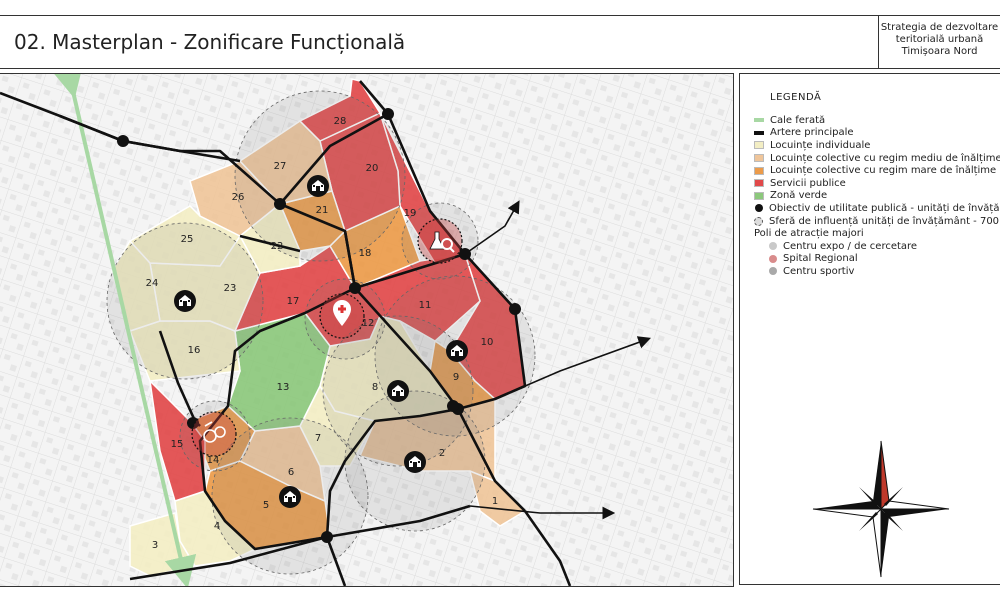 Image resolution: width=1000 pixels, height=600 pixels. Describe the element at coordinates (820, 145) in the screenshot. I see `legend-label: Locuințe individuale` at that location.